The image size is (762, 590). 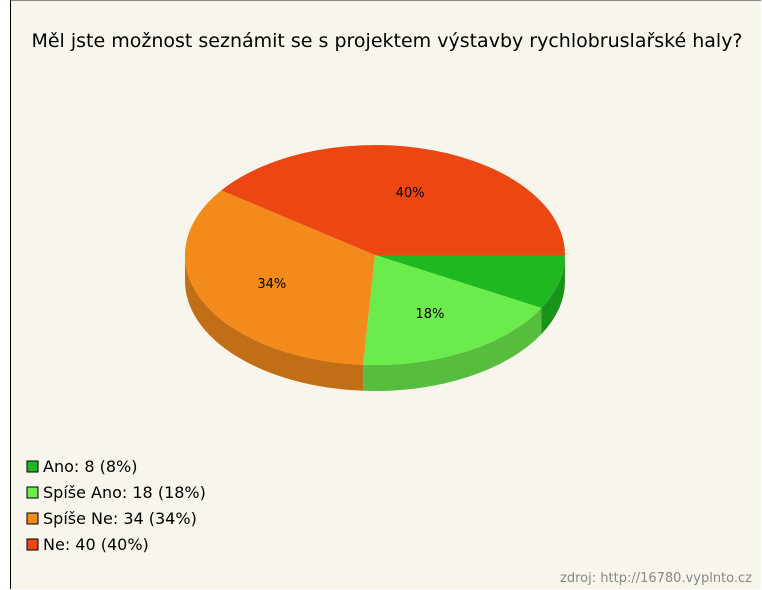 I want to click on legend-label: Ne: 40 (40%), so click(x=96, y=544).